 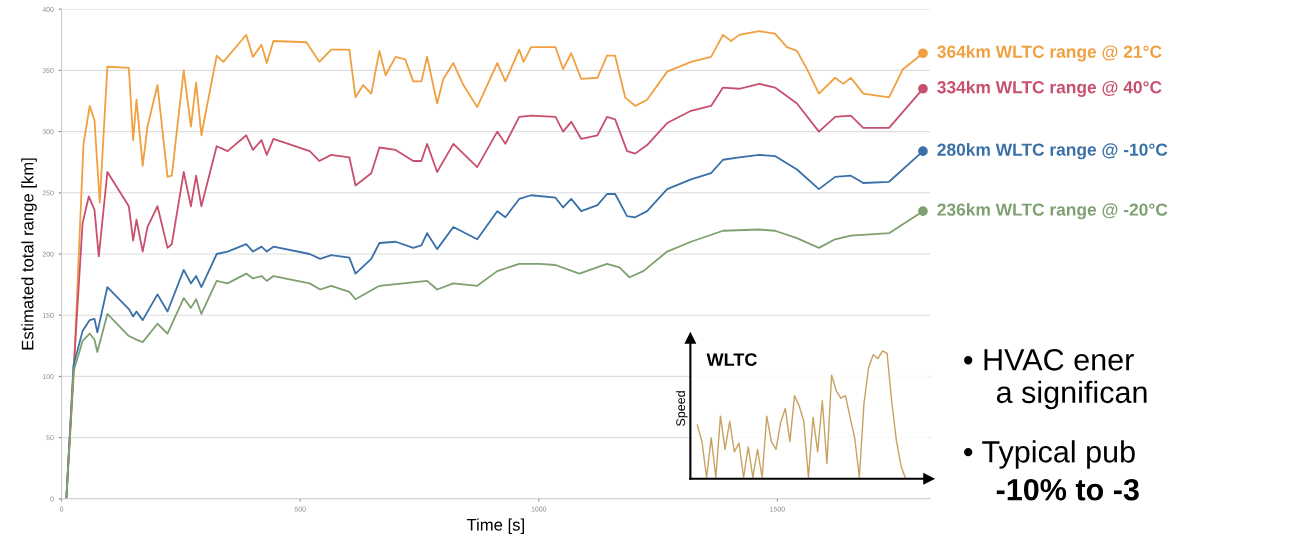 I want to click on text: a significan, so click(x=1071, y=395).